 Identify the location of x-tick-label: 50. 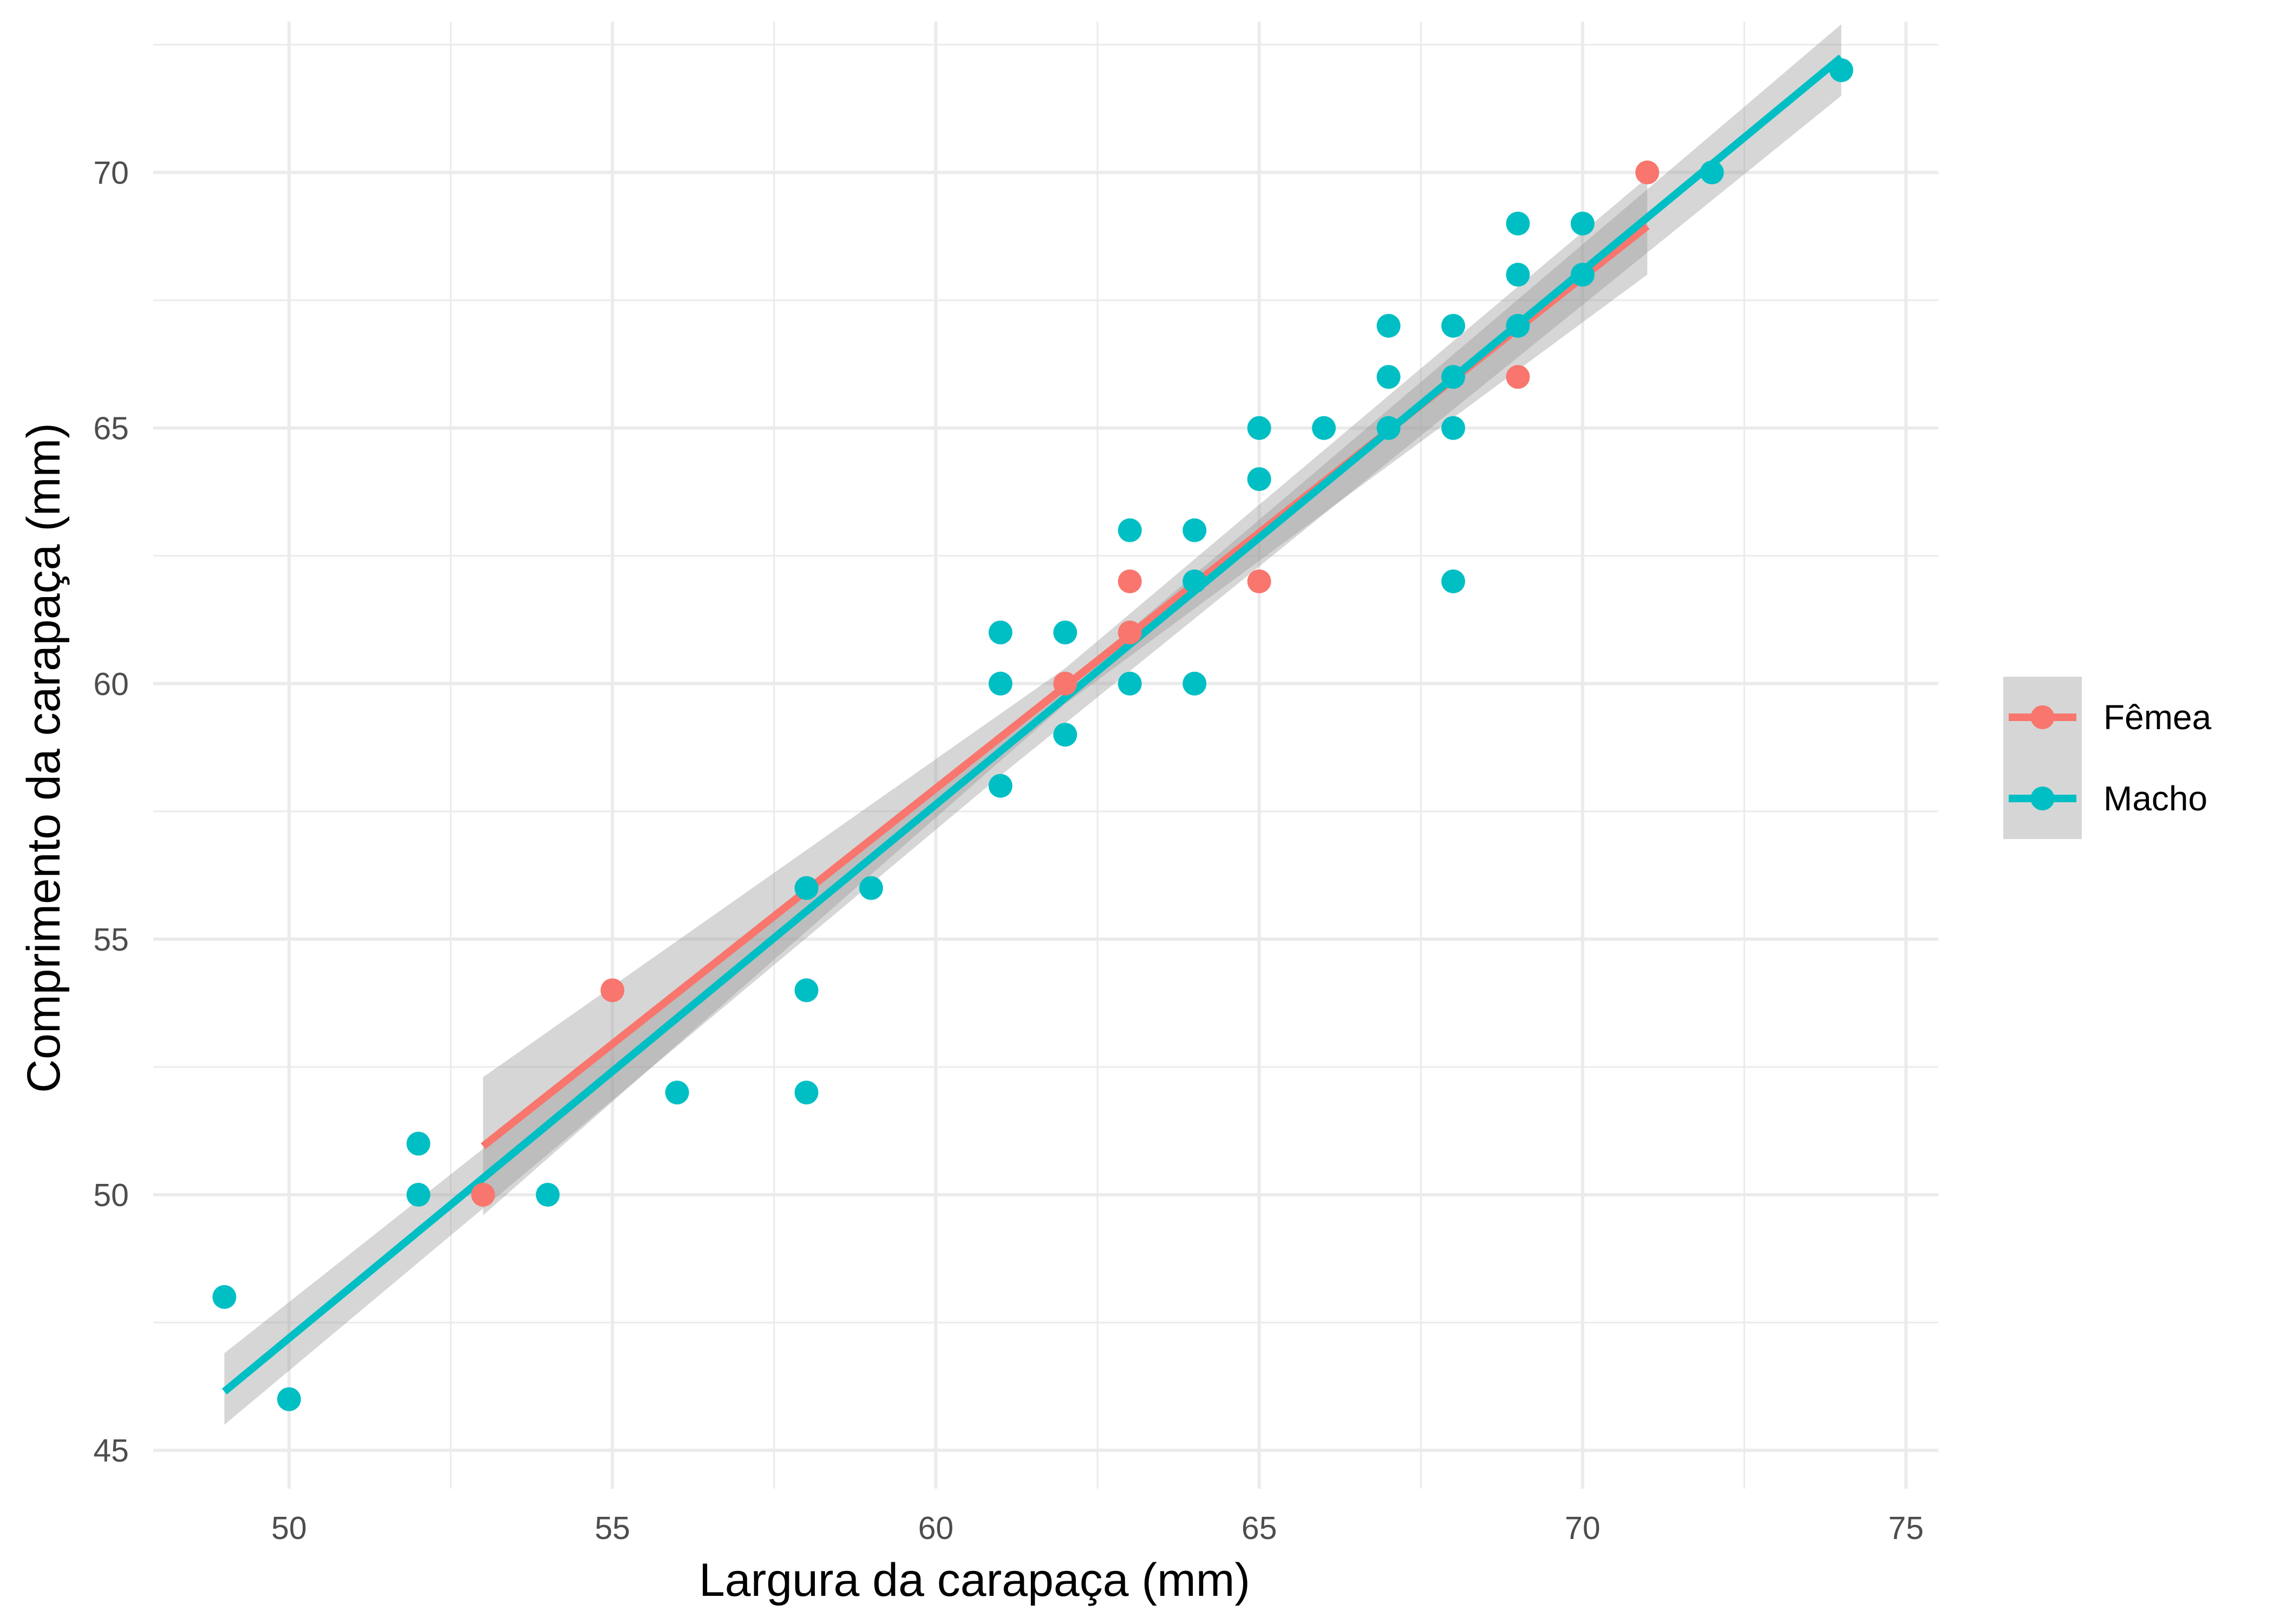
(289, 1528).